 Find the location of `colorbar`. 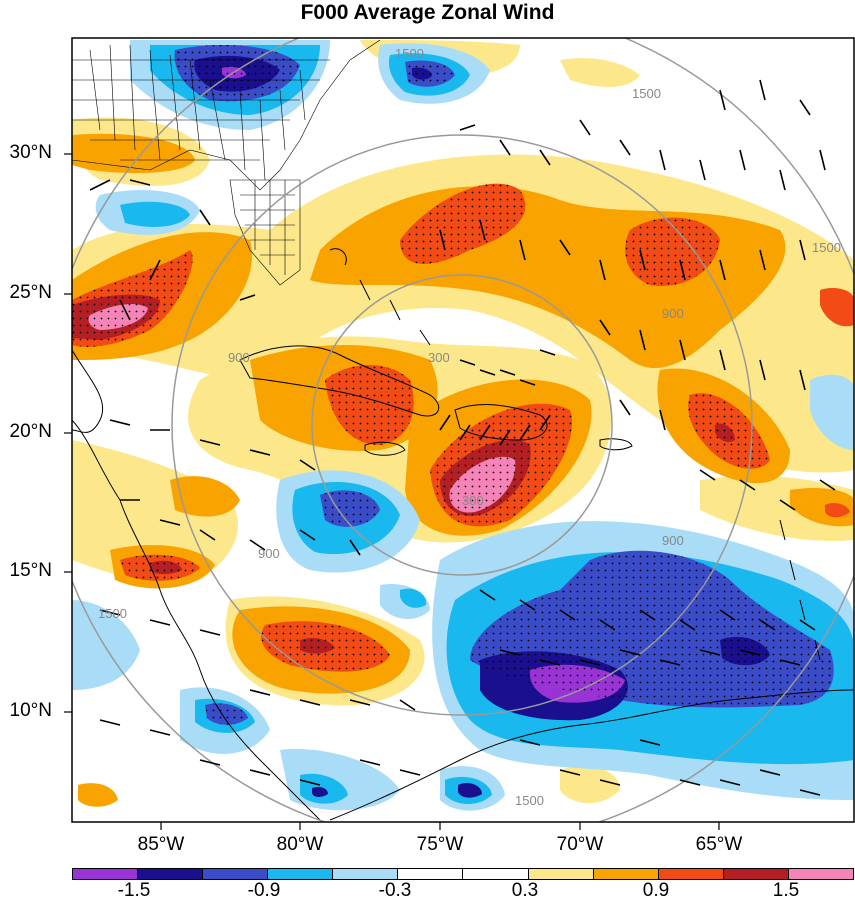

colorbar is located at coordinates (463, 874).